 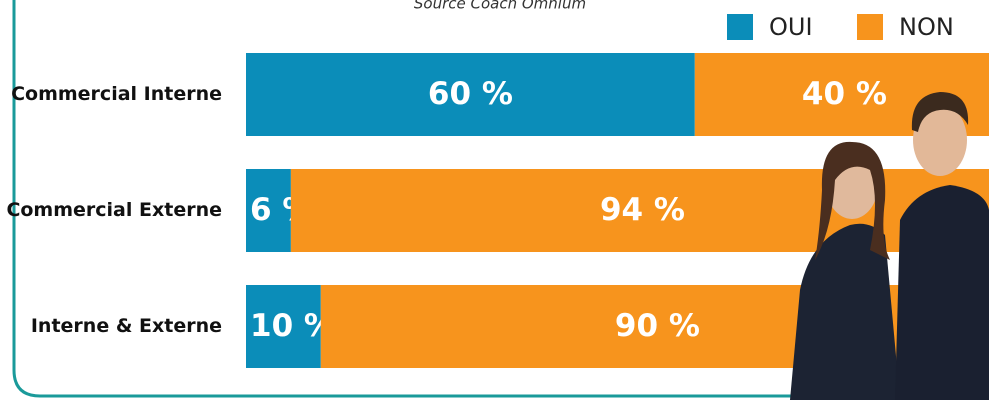 I want to click on value-label: 94 %, so click(x=642, y=210).